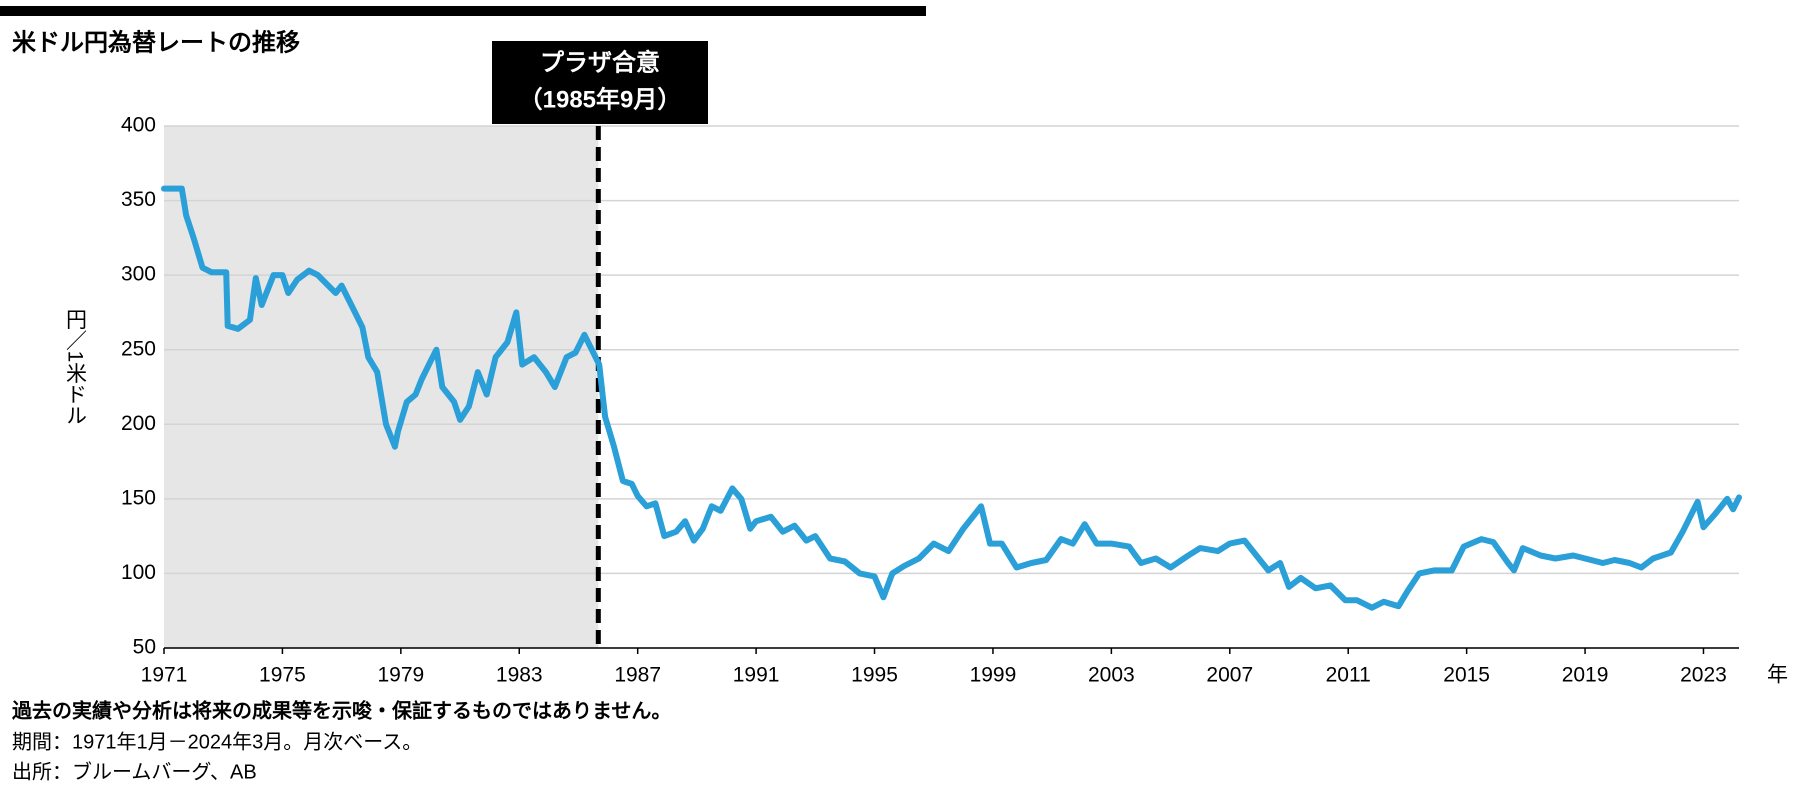 Image resolution: width=1796 pixels, height=790 pixels. Describe the element at coordinates (156, 42) in the screenshot. I see `chart-title: 米ドル円為替レートの推移` at that location.